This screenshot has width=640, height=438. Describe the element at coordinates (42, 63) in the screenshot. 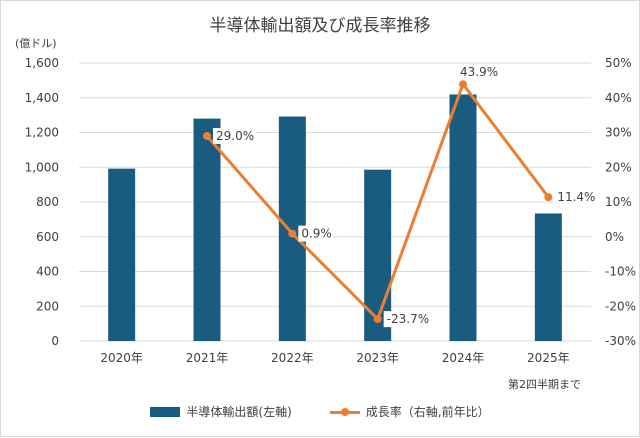

I see `left-axis-tick-label: 1,600` at that location.